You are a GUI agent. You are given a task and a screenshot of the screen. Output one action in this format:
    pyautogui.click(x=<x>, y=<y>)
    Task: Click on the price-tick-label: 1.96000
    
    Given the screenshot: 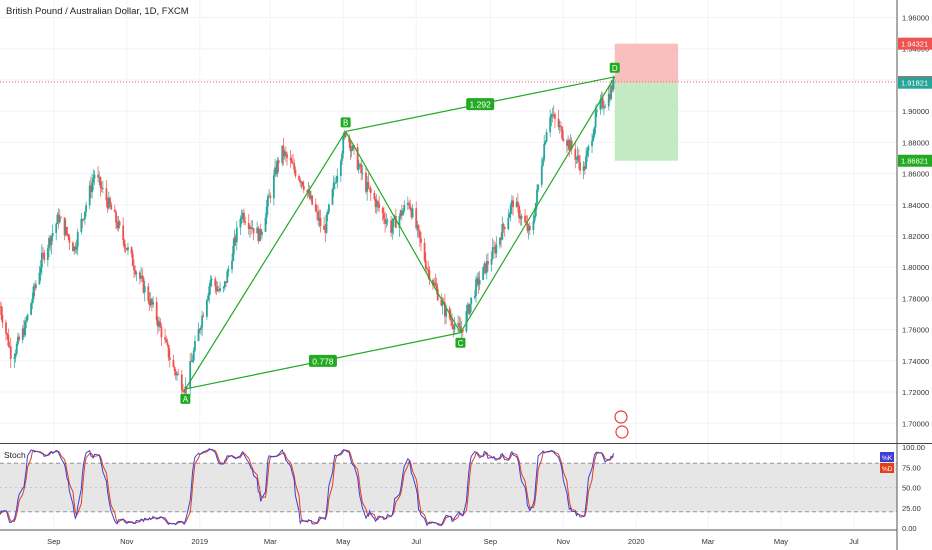 What is the action you would take?
    pyautogui.click(x=915, y=17)
    